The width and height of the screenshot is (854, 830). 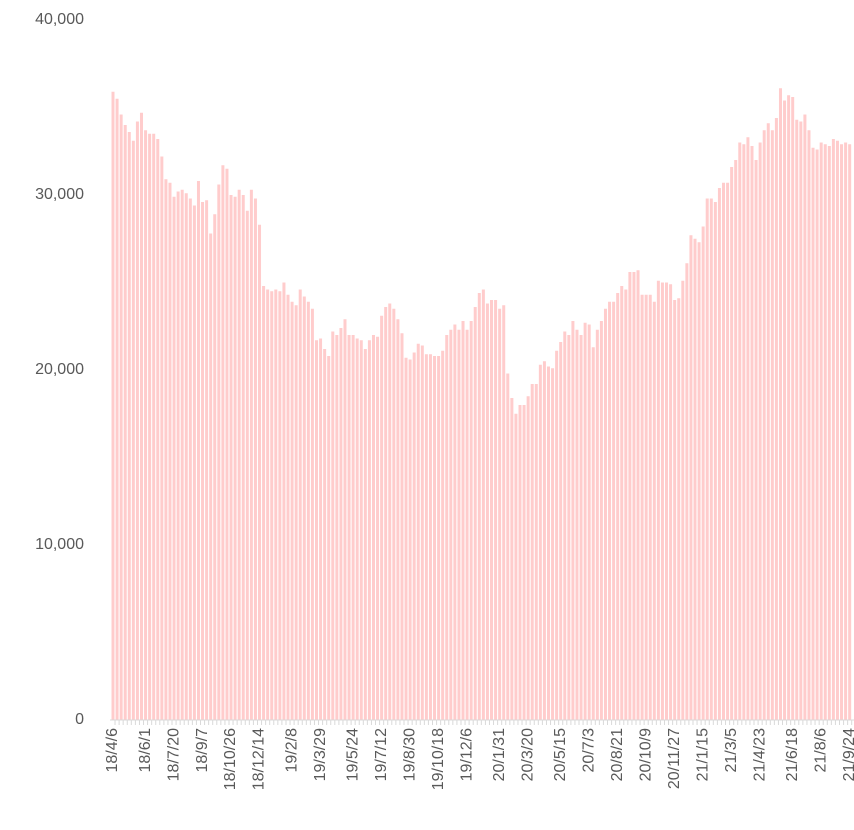 What do you see at coordinates (438, 759) in the screenshot?
I see `x-tick-label: 19/10/18` at bounding box center [438, 759].